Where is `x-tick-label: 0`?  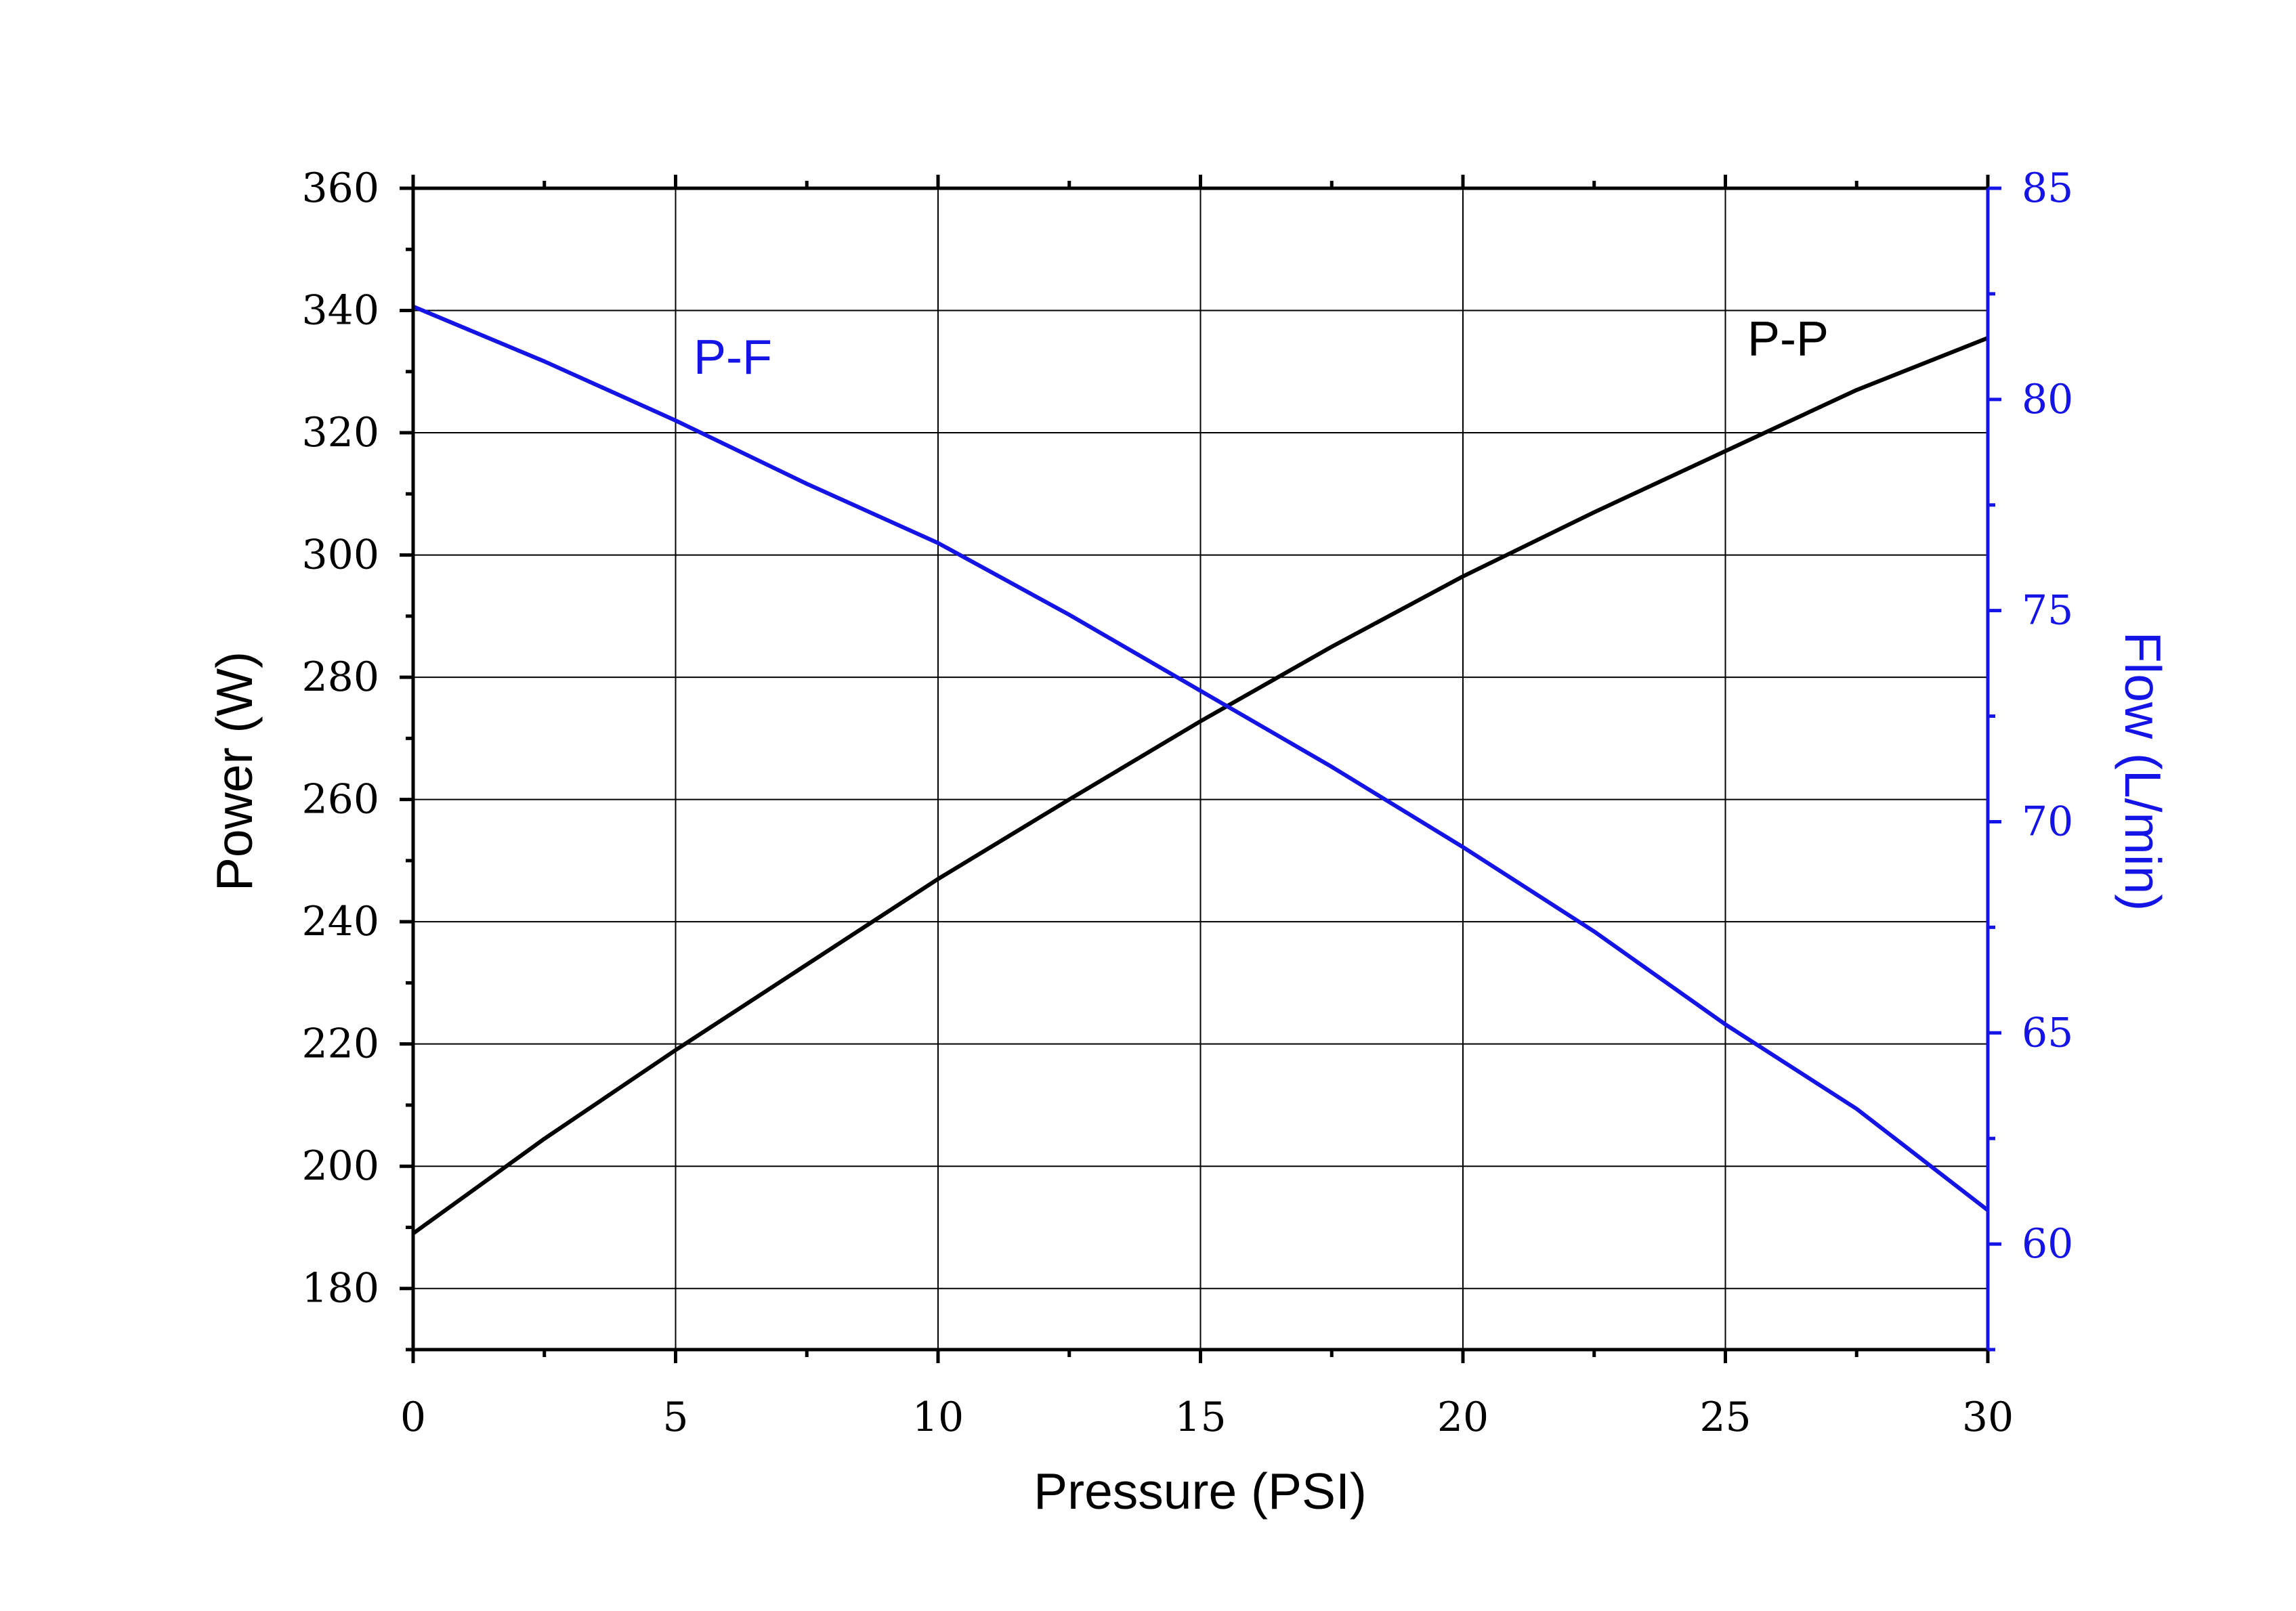
x-tick-label: 0 is located at coordinates (413, 1417).